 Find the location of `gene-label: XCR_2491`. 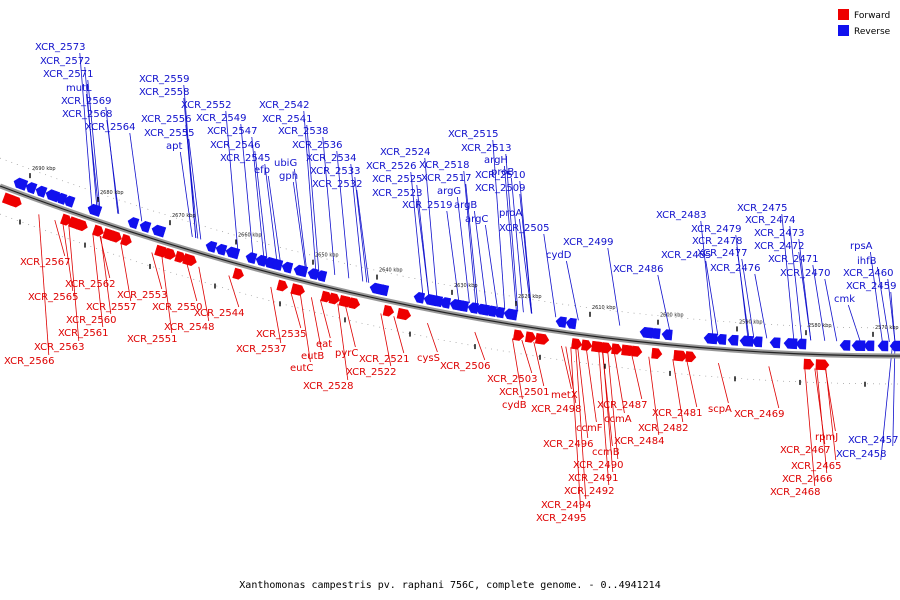

gene-label: XCR_2491 is located at coordinates (593, 478).